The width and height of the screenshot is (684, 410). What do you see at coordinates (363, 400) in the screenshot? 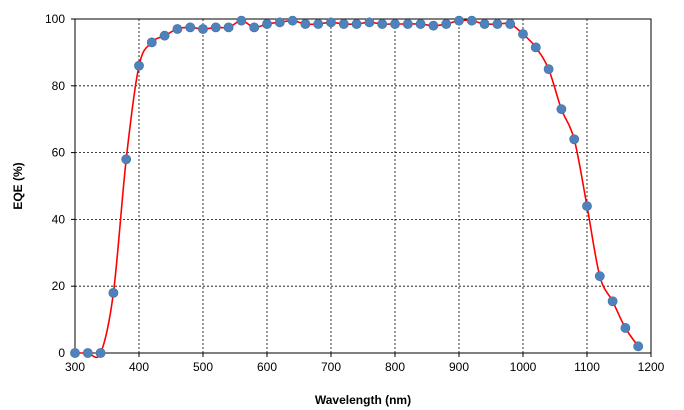
I see `x-axis-title: Wavelength (nm)` at bounding box center [363, 400].